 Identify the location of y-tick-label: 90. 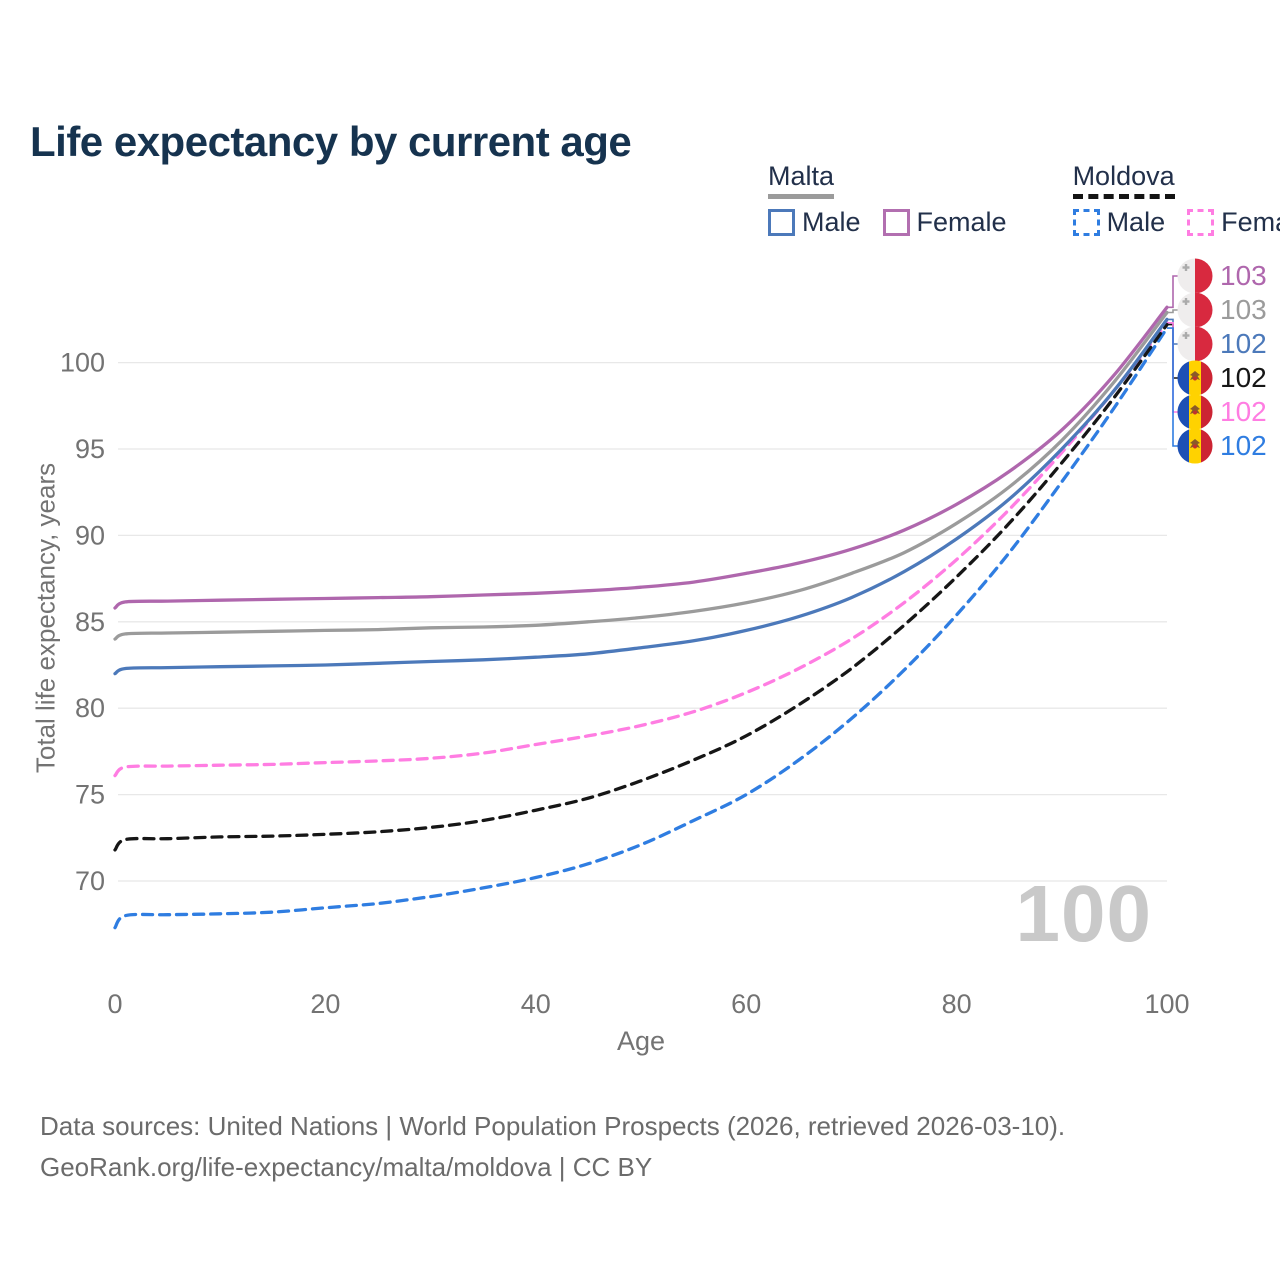
(90, 535).